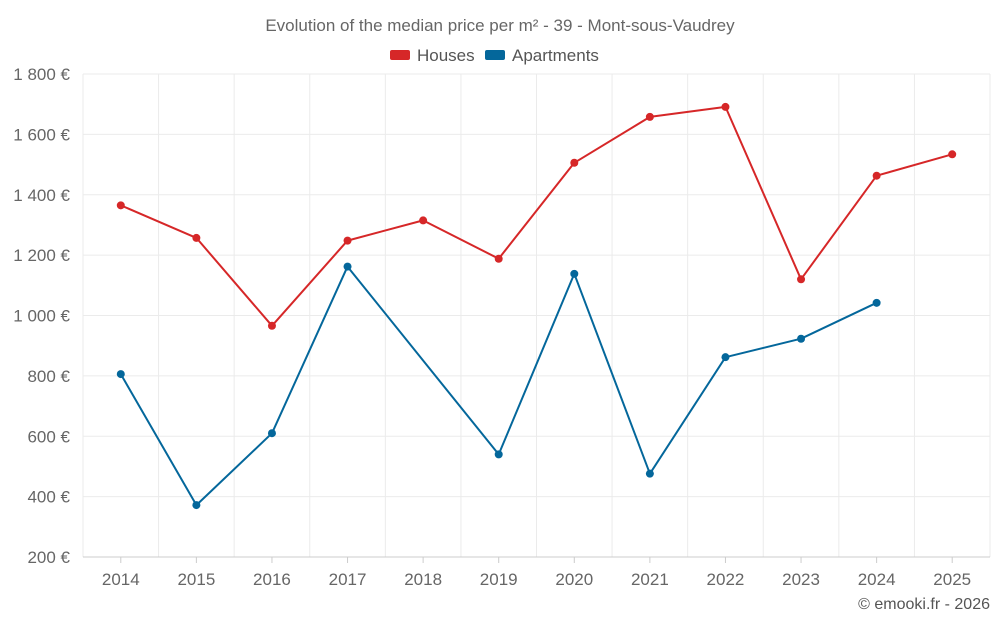 This screenshot has width=1000, height=630. I want to click on legend-item-houses: Houses, so click(432, 55).